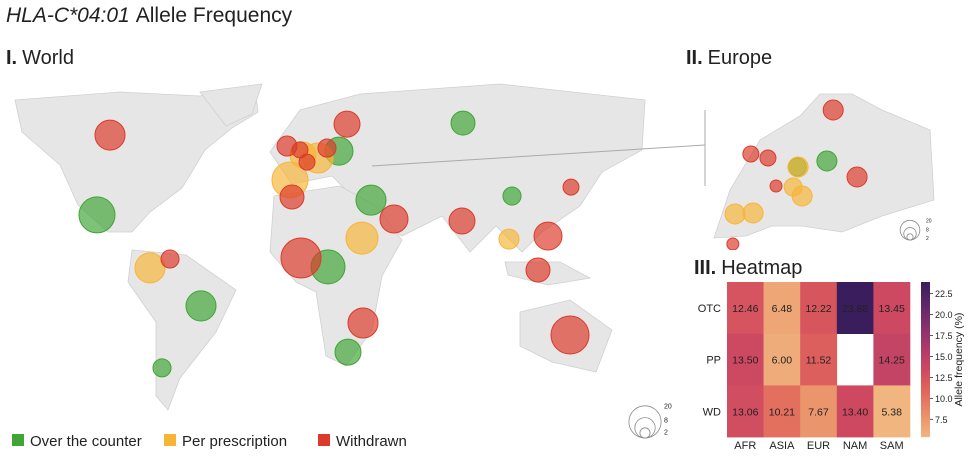 Image resolution: width=969 pixels, height=458 pixels. Describe the element at coordinates (818, 446) in the screenshot. I see `column-label: EUR` at that location.